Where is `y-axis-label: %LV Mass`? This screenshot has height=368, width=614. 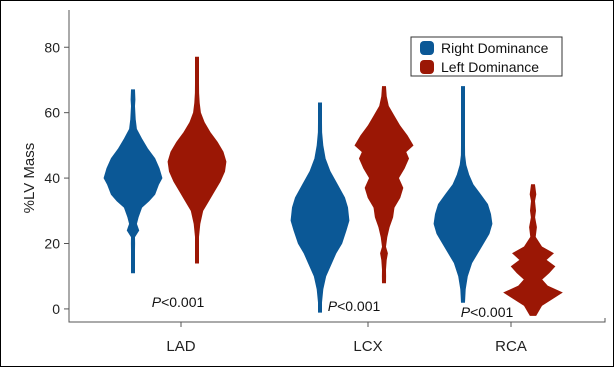 y-axis-label: %LV Mass is located at coordinates (29, 178).